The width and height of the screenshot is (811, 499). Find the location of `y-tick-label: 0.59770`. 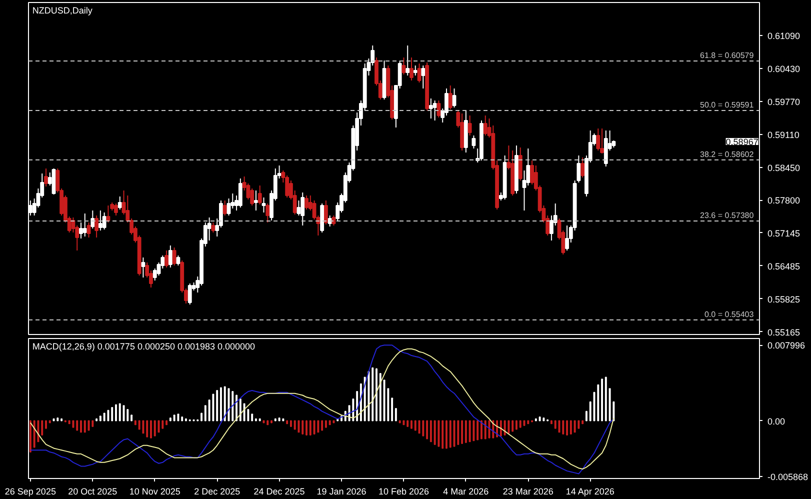

y-tick-label: 0.59770 is located at coordinates (784, 102).